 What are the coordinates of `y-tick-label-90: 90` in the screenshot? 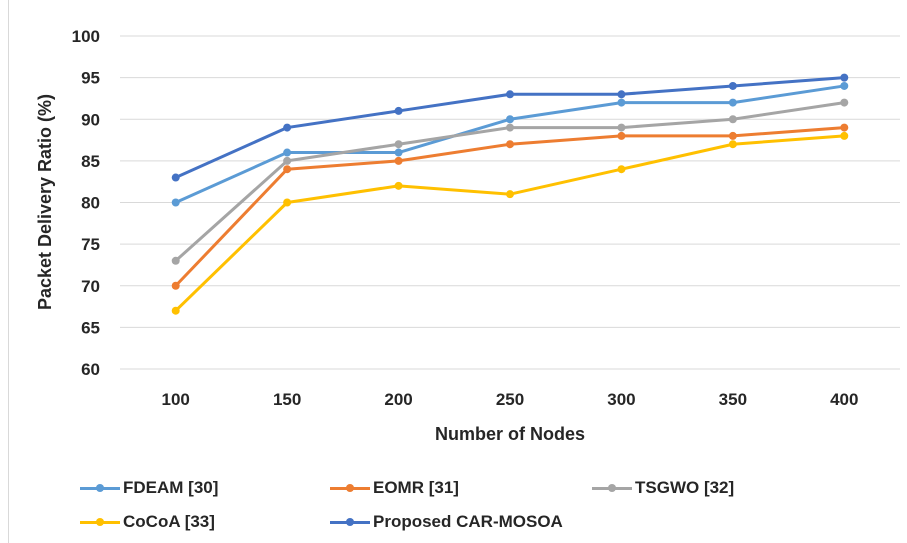 It's located at (90, 119).